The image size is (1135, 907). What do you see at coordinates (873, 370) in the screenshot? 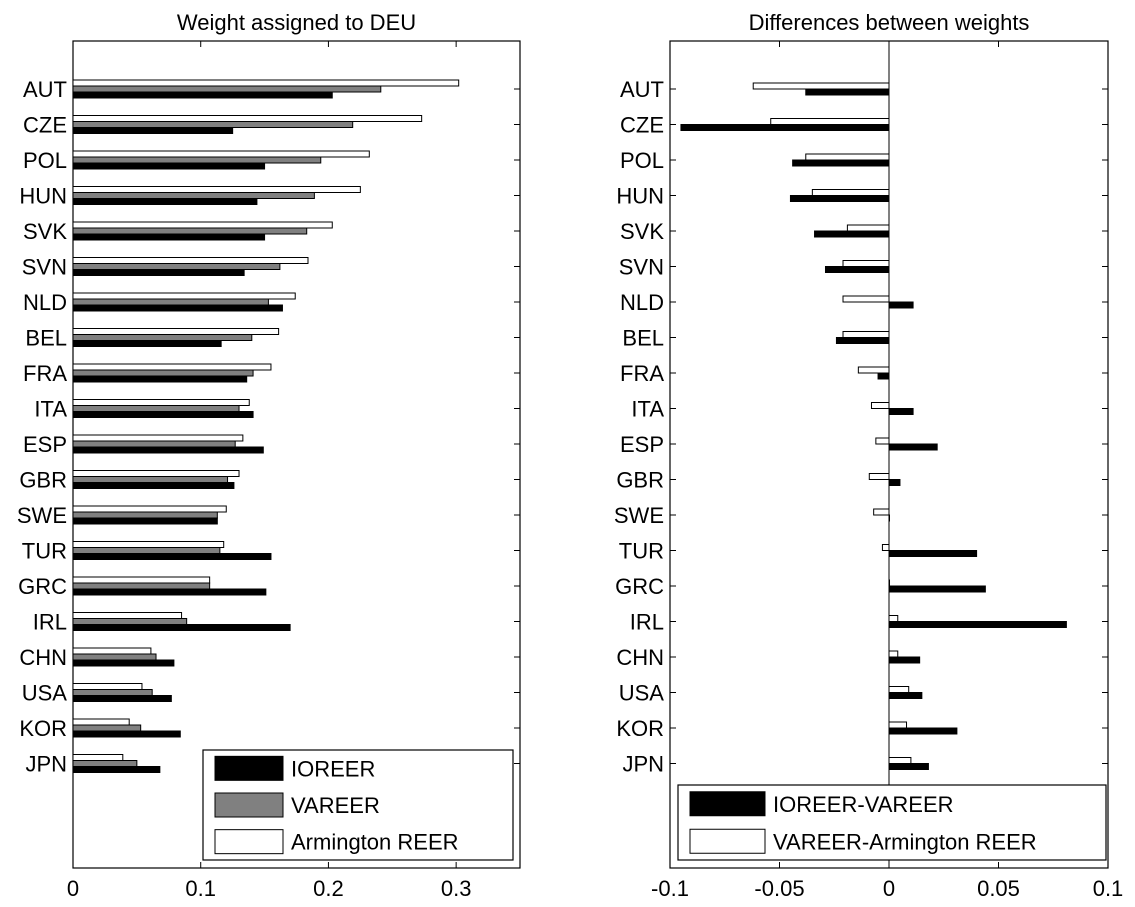
I see `bar-vareer-armington-reer-fra` at bounding box center [873, 370].